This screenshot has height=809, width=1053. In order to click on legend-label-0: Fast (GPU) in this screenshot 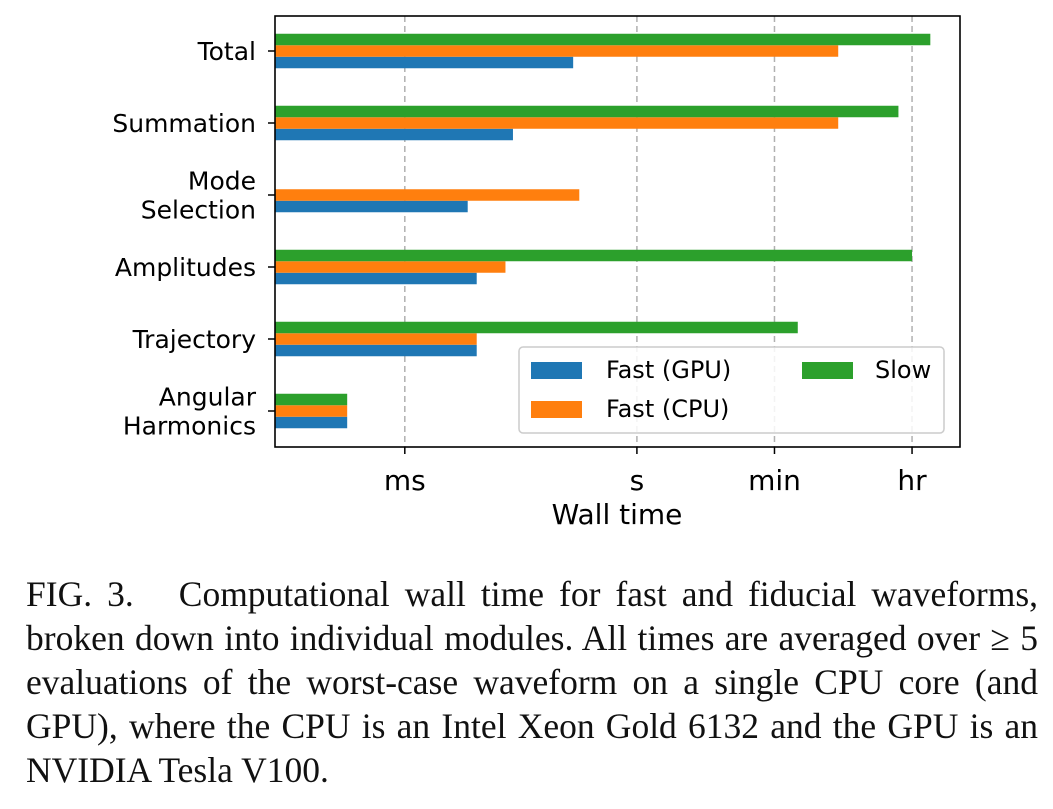, I will do `click(668, 370)`.